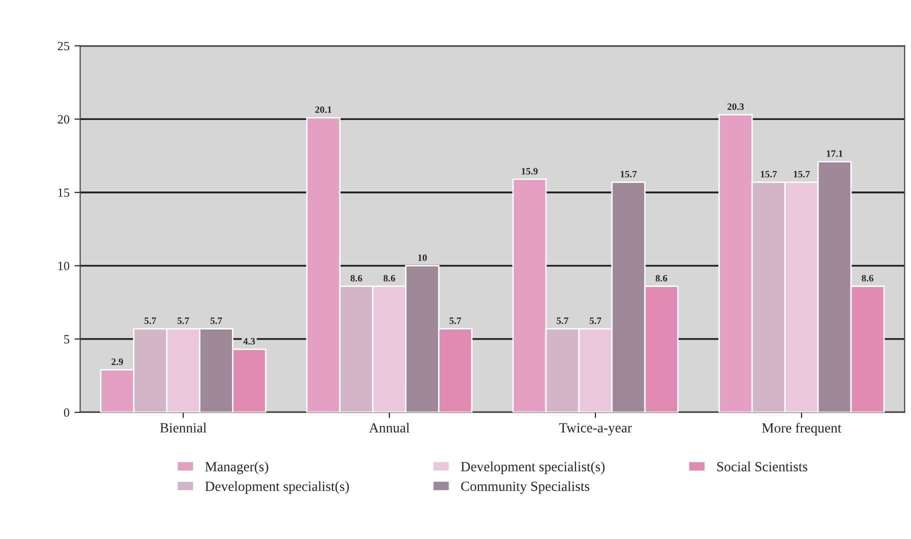 This screenshot has height=539, width=911. What do you see at coordinates (64, 119) in the screenshot?
I see `y-tick-label: 20` at bounding box center [64, 119].